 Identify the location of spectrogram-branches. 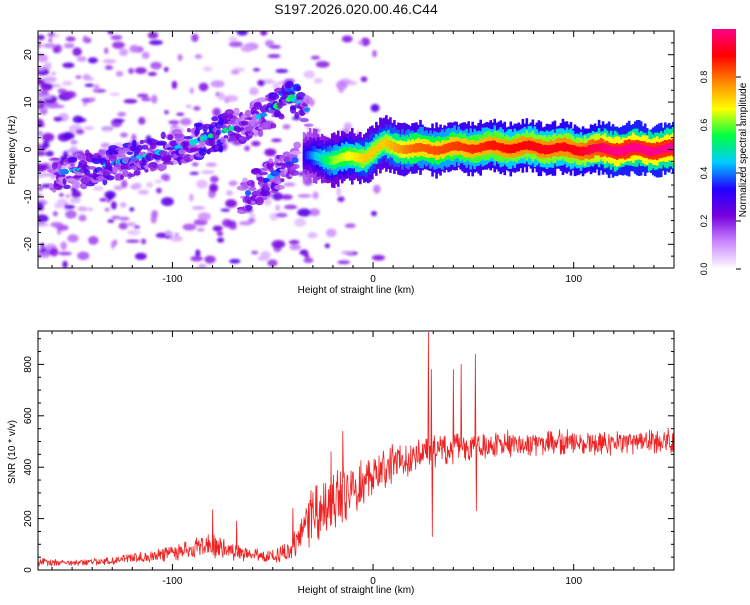
(180, 147).